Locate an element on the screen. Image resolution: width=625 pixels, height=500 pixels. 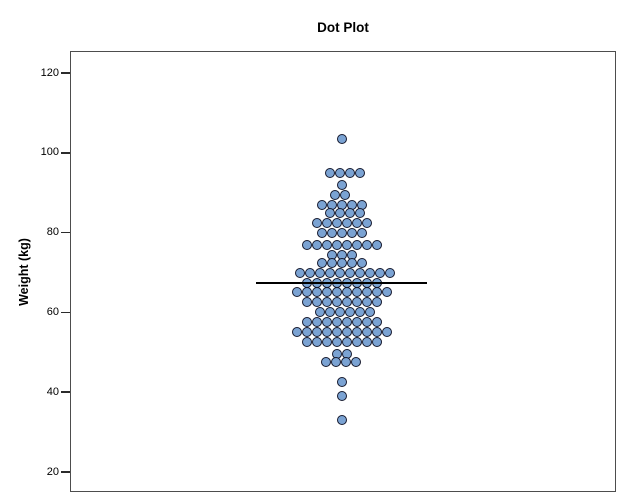
y-tick-label: 120 is located at coordinates (49, 72).